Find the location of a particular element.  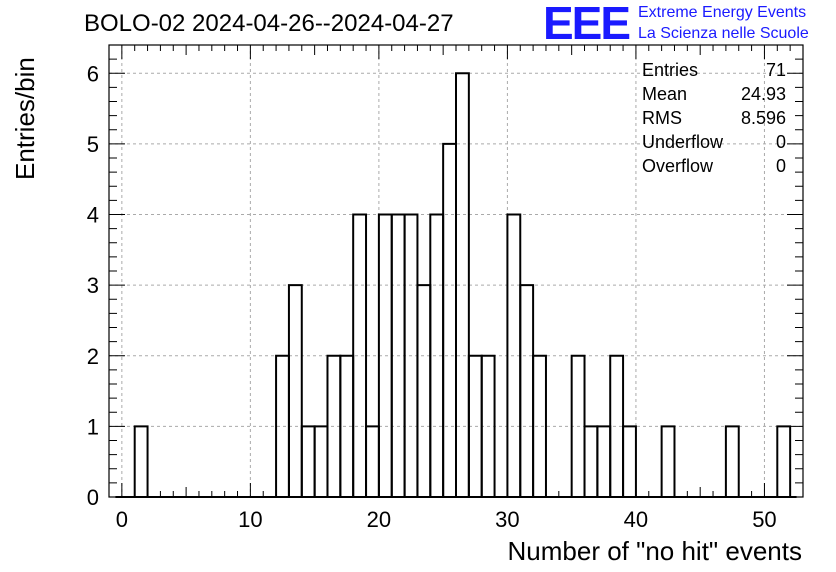

y-tick-label: 6 is located at coordinates (93, 73).